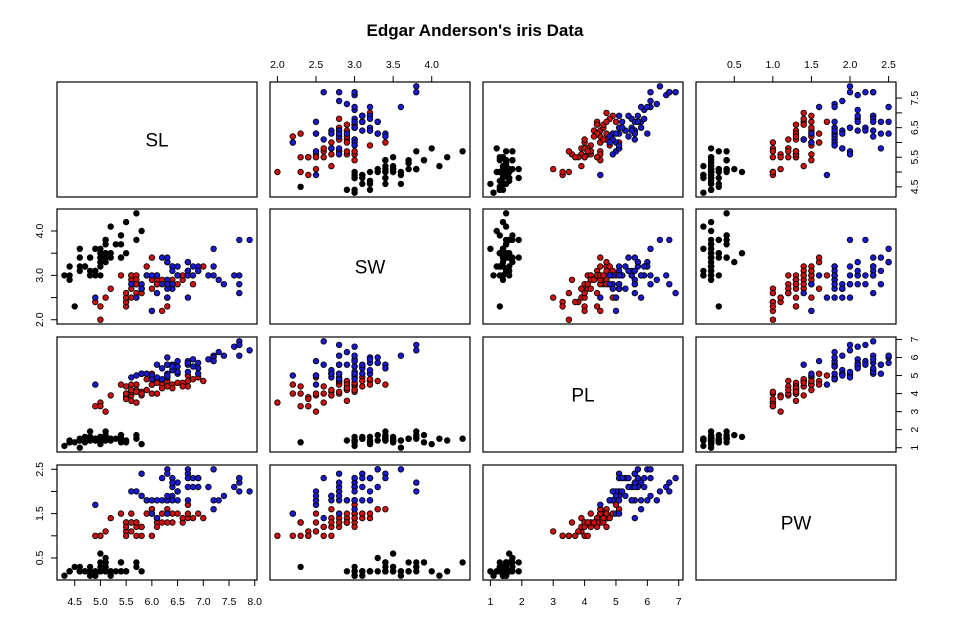  I want to click on tick-label: 6.0, so click(152, 602).